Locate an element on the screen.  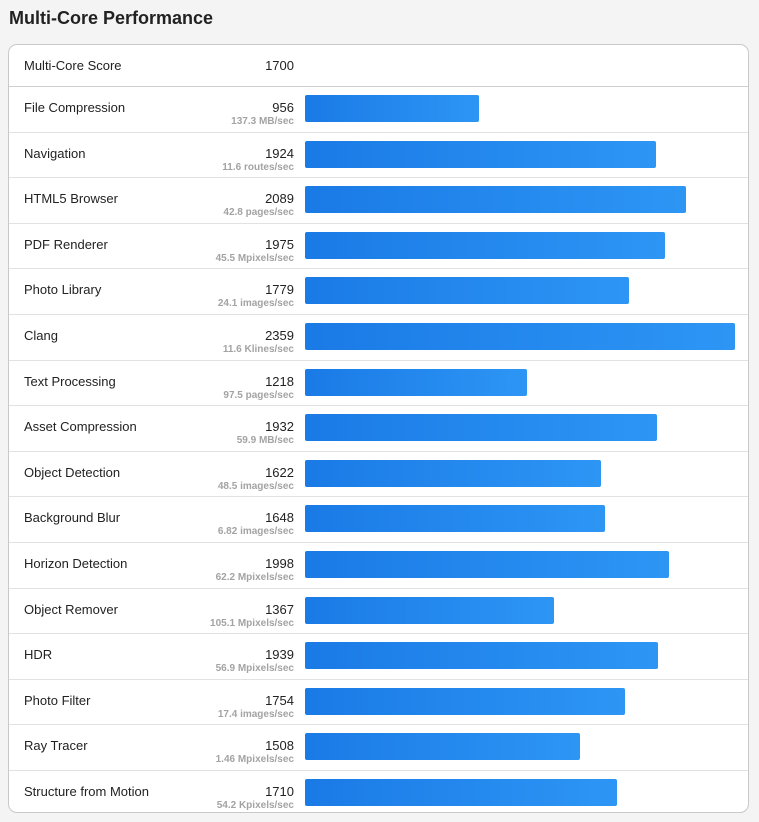
benchmark-throughput: 11.6 routes/sec is located at coordinates (258, 167).